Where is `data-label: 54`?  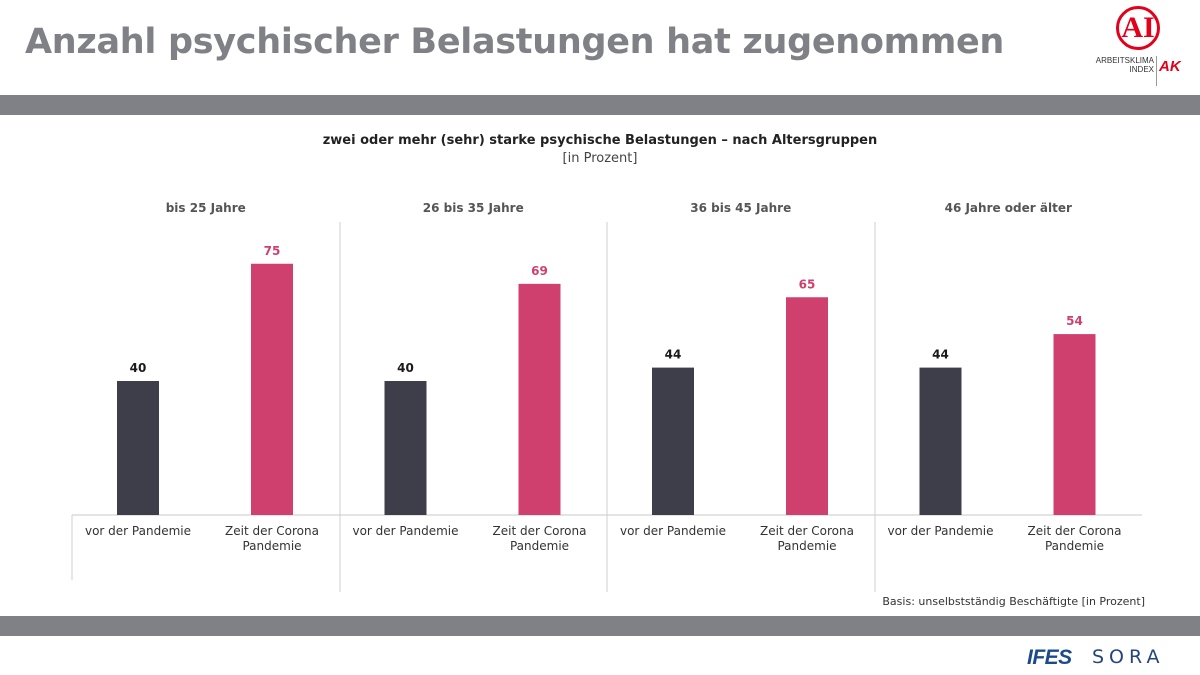
data-label: 54 is located at coordinates (1074, 321).